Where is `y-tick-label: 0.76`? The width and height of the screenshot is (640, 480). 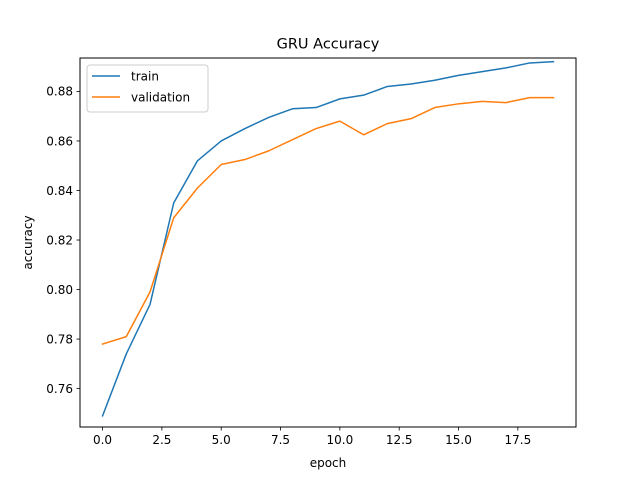
y-tick-label: 0.76 is located at coordinates (59, 389).